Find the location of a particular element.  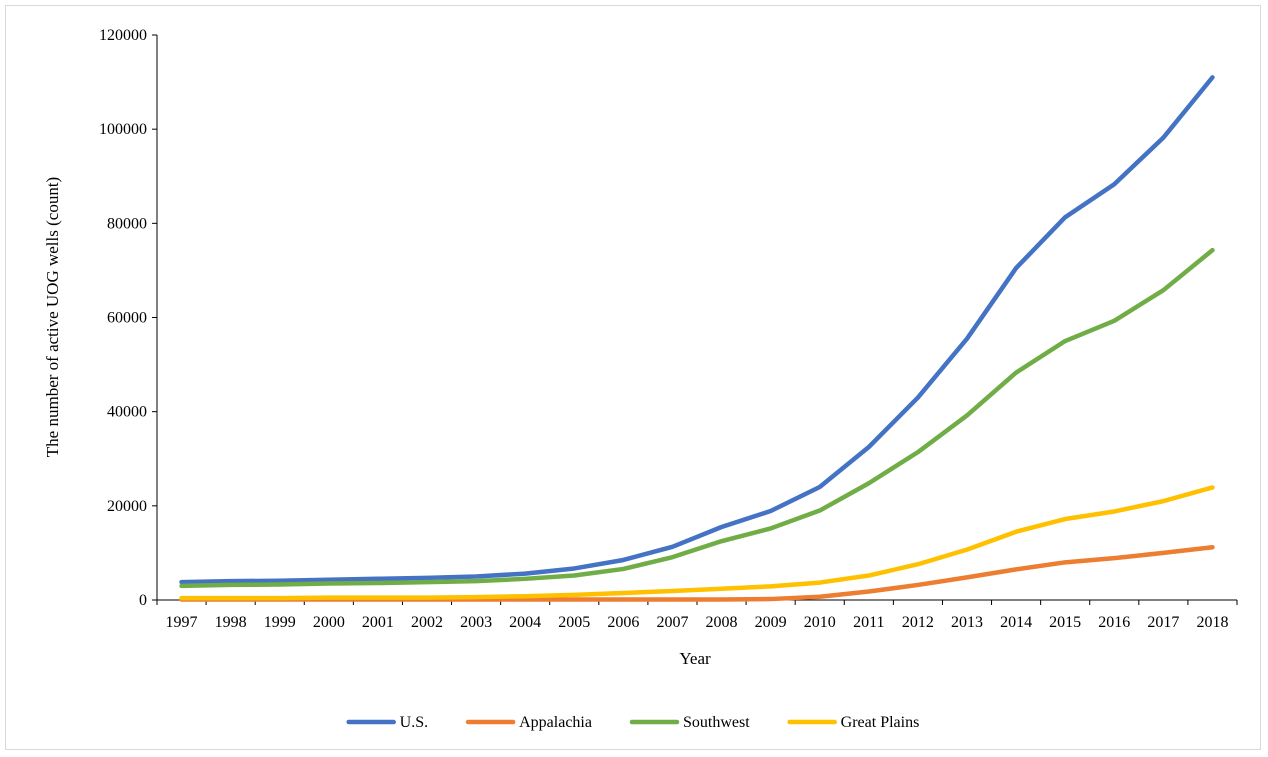

x-tick-label: 2000 is located at coordinates (329, 622).